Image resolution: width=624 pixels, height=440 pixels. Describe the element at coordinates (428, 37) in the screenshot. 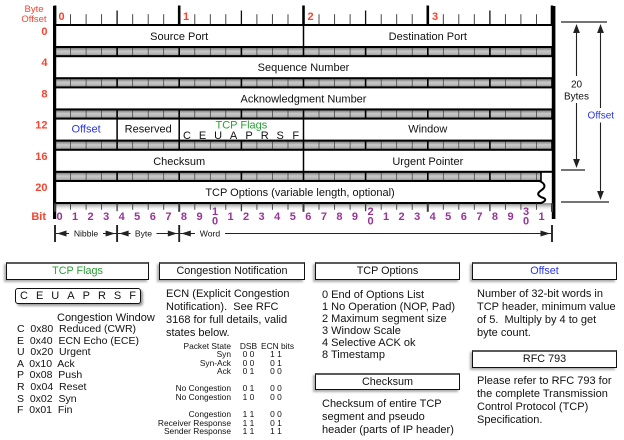

I see `svg-text: Destination Port` at that location.